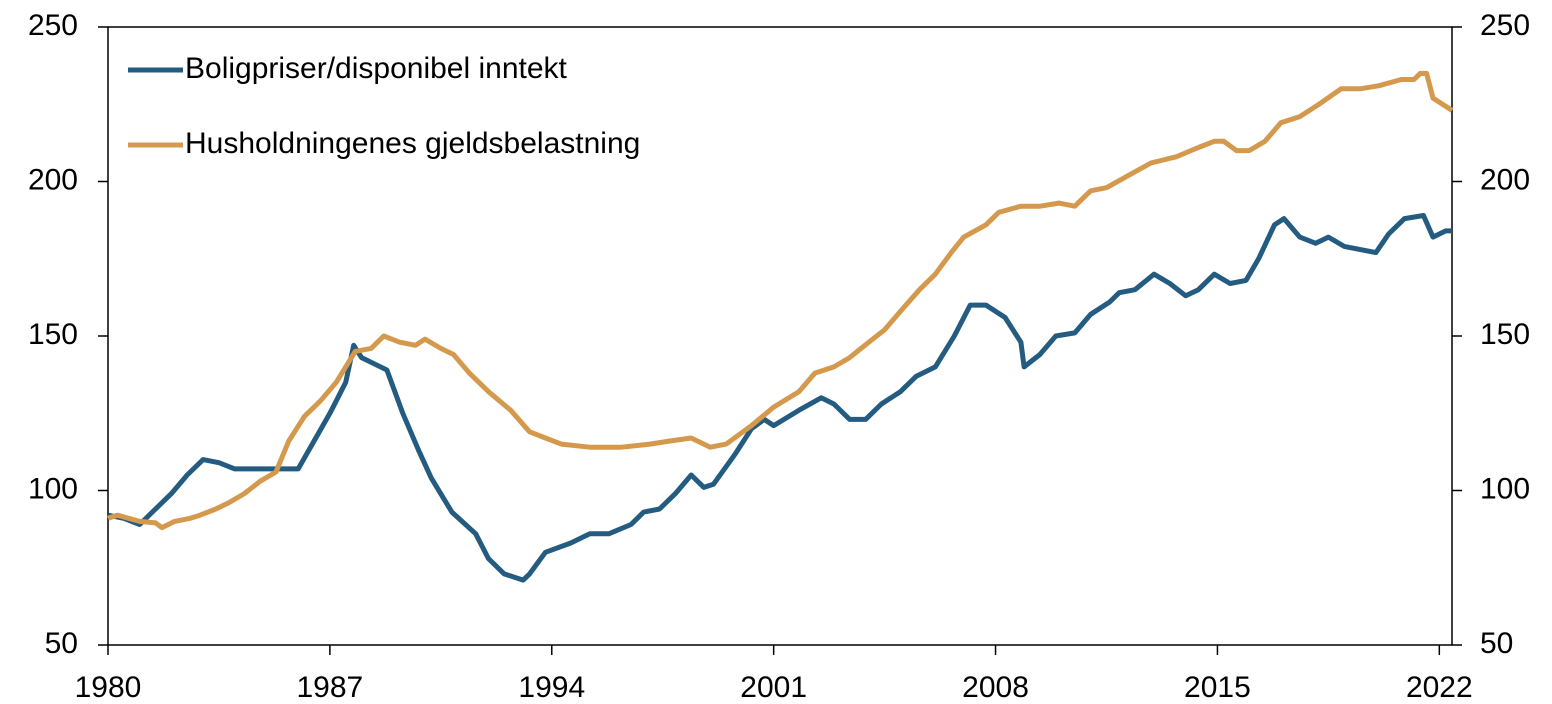 The height and width of the screenshot is (704, 1552). Describe the element at coordinates (330, 687) in the screenshot. I see `x-tick-label: 1987` at that location.